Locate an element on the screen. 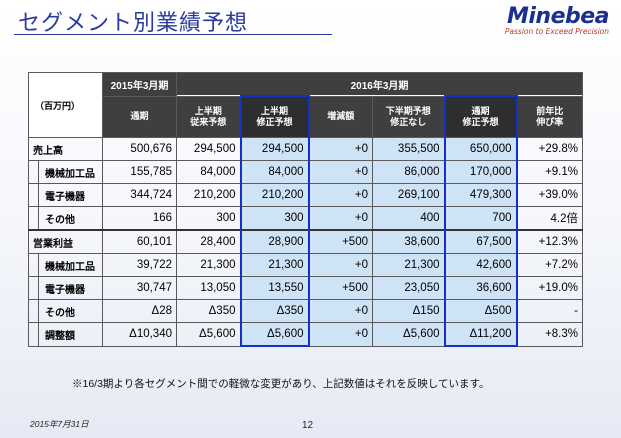 This screenshot has height=438, width=621. table-cell: 39,722 is located at coordinates (139, 265).